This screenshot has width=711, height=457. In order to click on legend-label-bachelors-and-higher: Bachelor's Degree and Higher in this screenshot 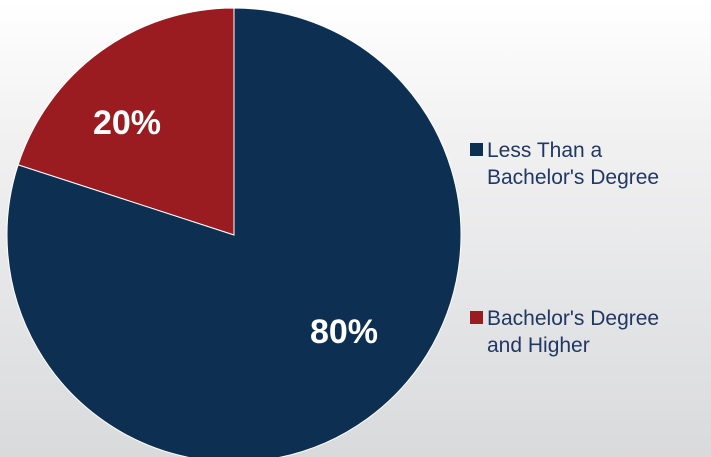, I will do `click(573, 332)`.